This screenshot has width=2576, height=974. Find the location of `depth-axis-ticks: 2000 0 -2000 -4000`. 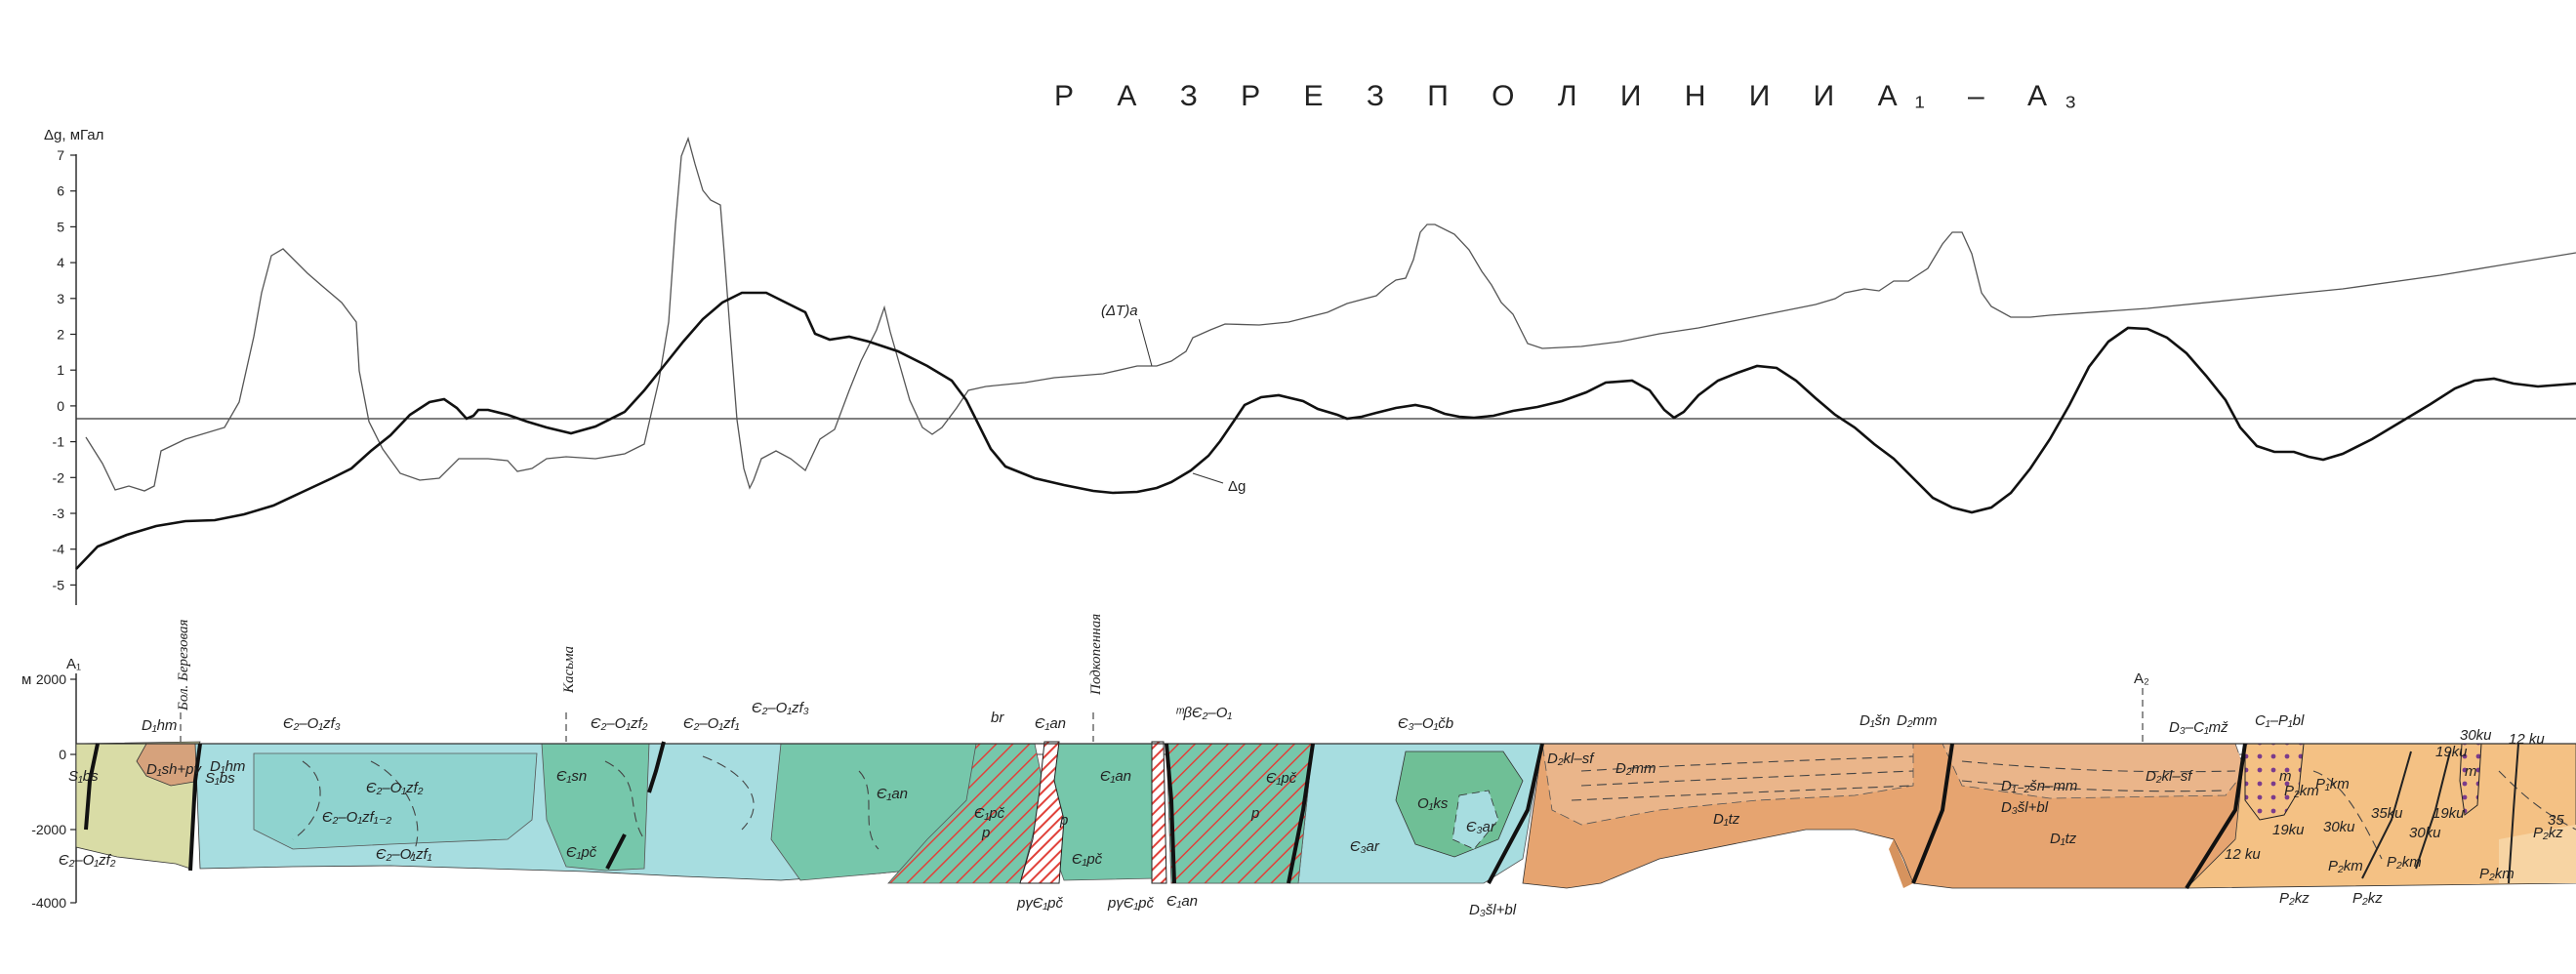

depth-axis-ticks: 2000 0 -2000 -4000 is located at coordinates (53, 791).